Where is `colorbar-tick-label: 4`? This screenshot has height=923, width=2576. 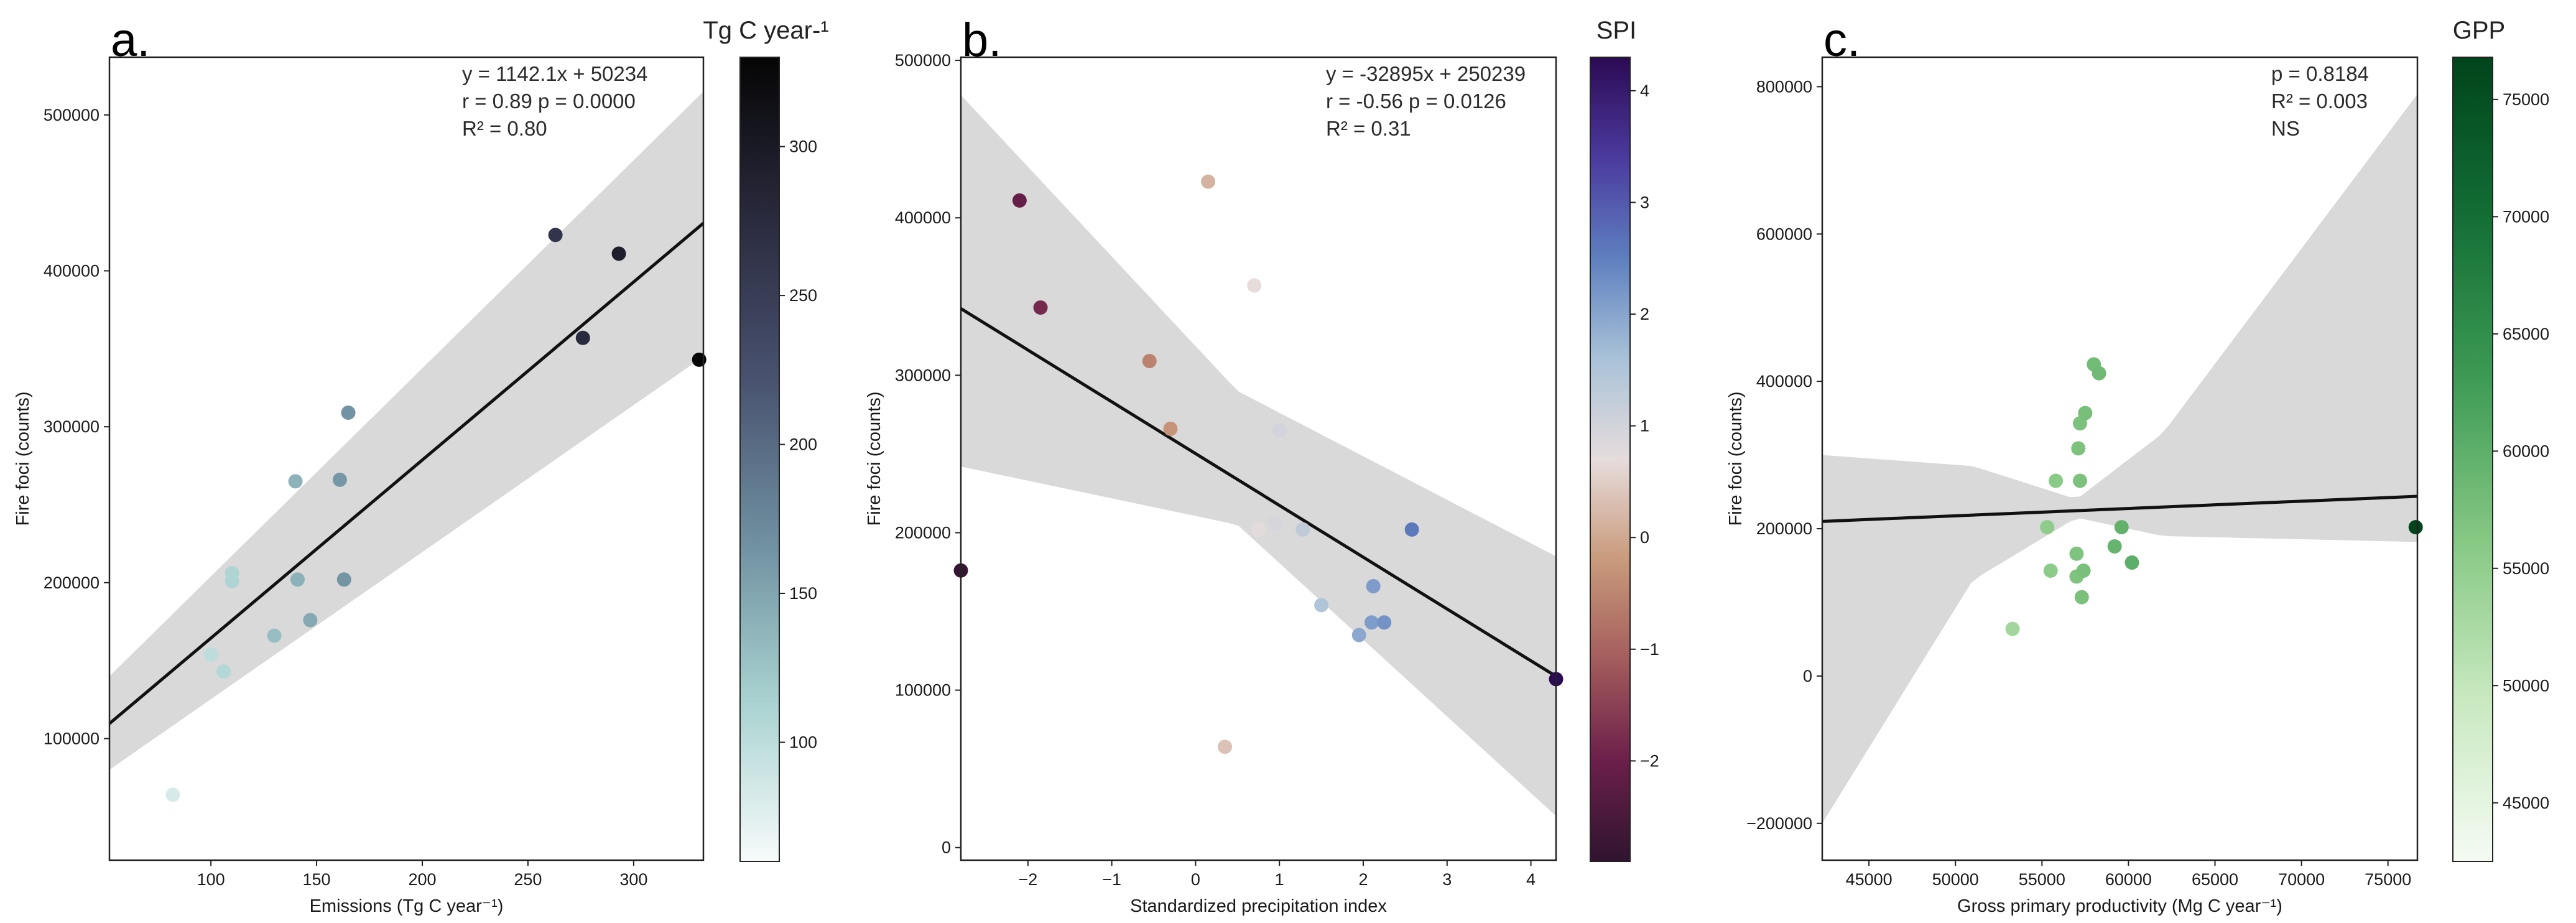 colorbar-tick-label: 4 is located at coordinates (1644, 91).